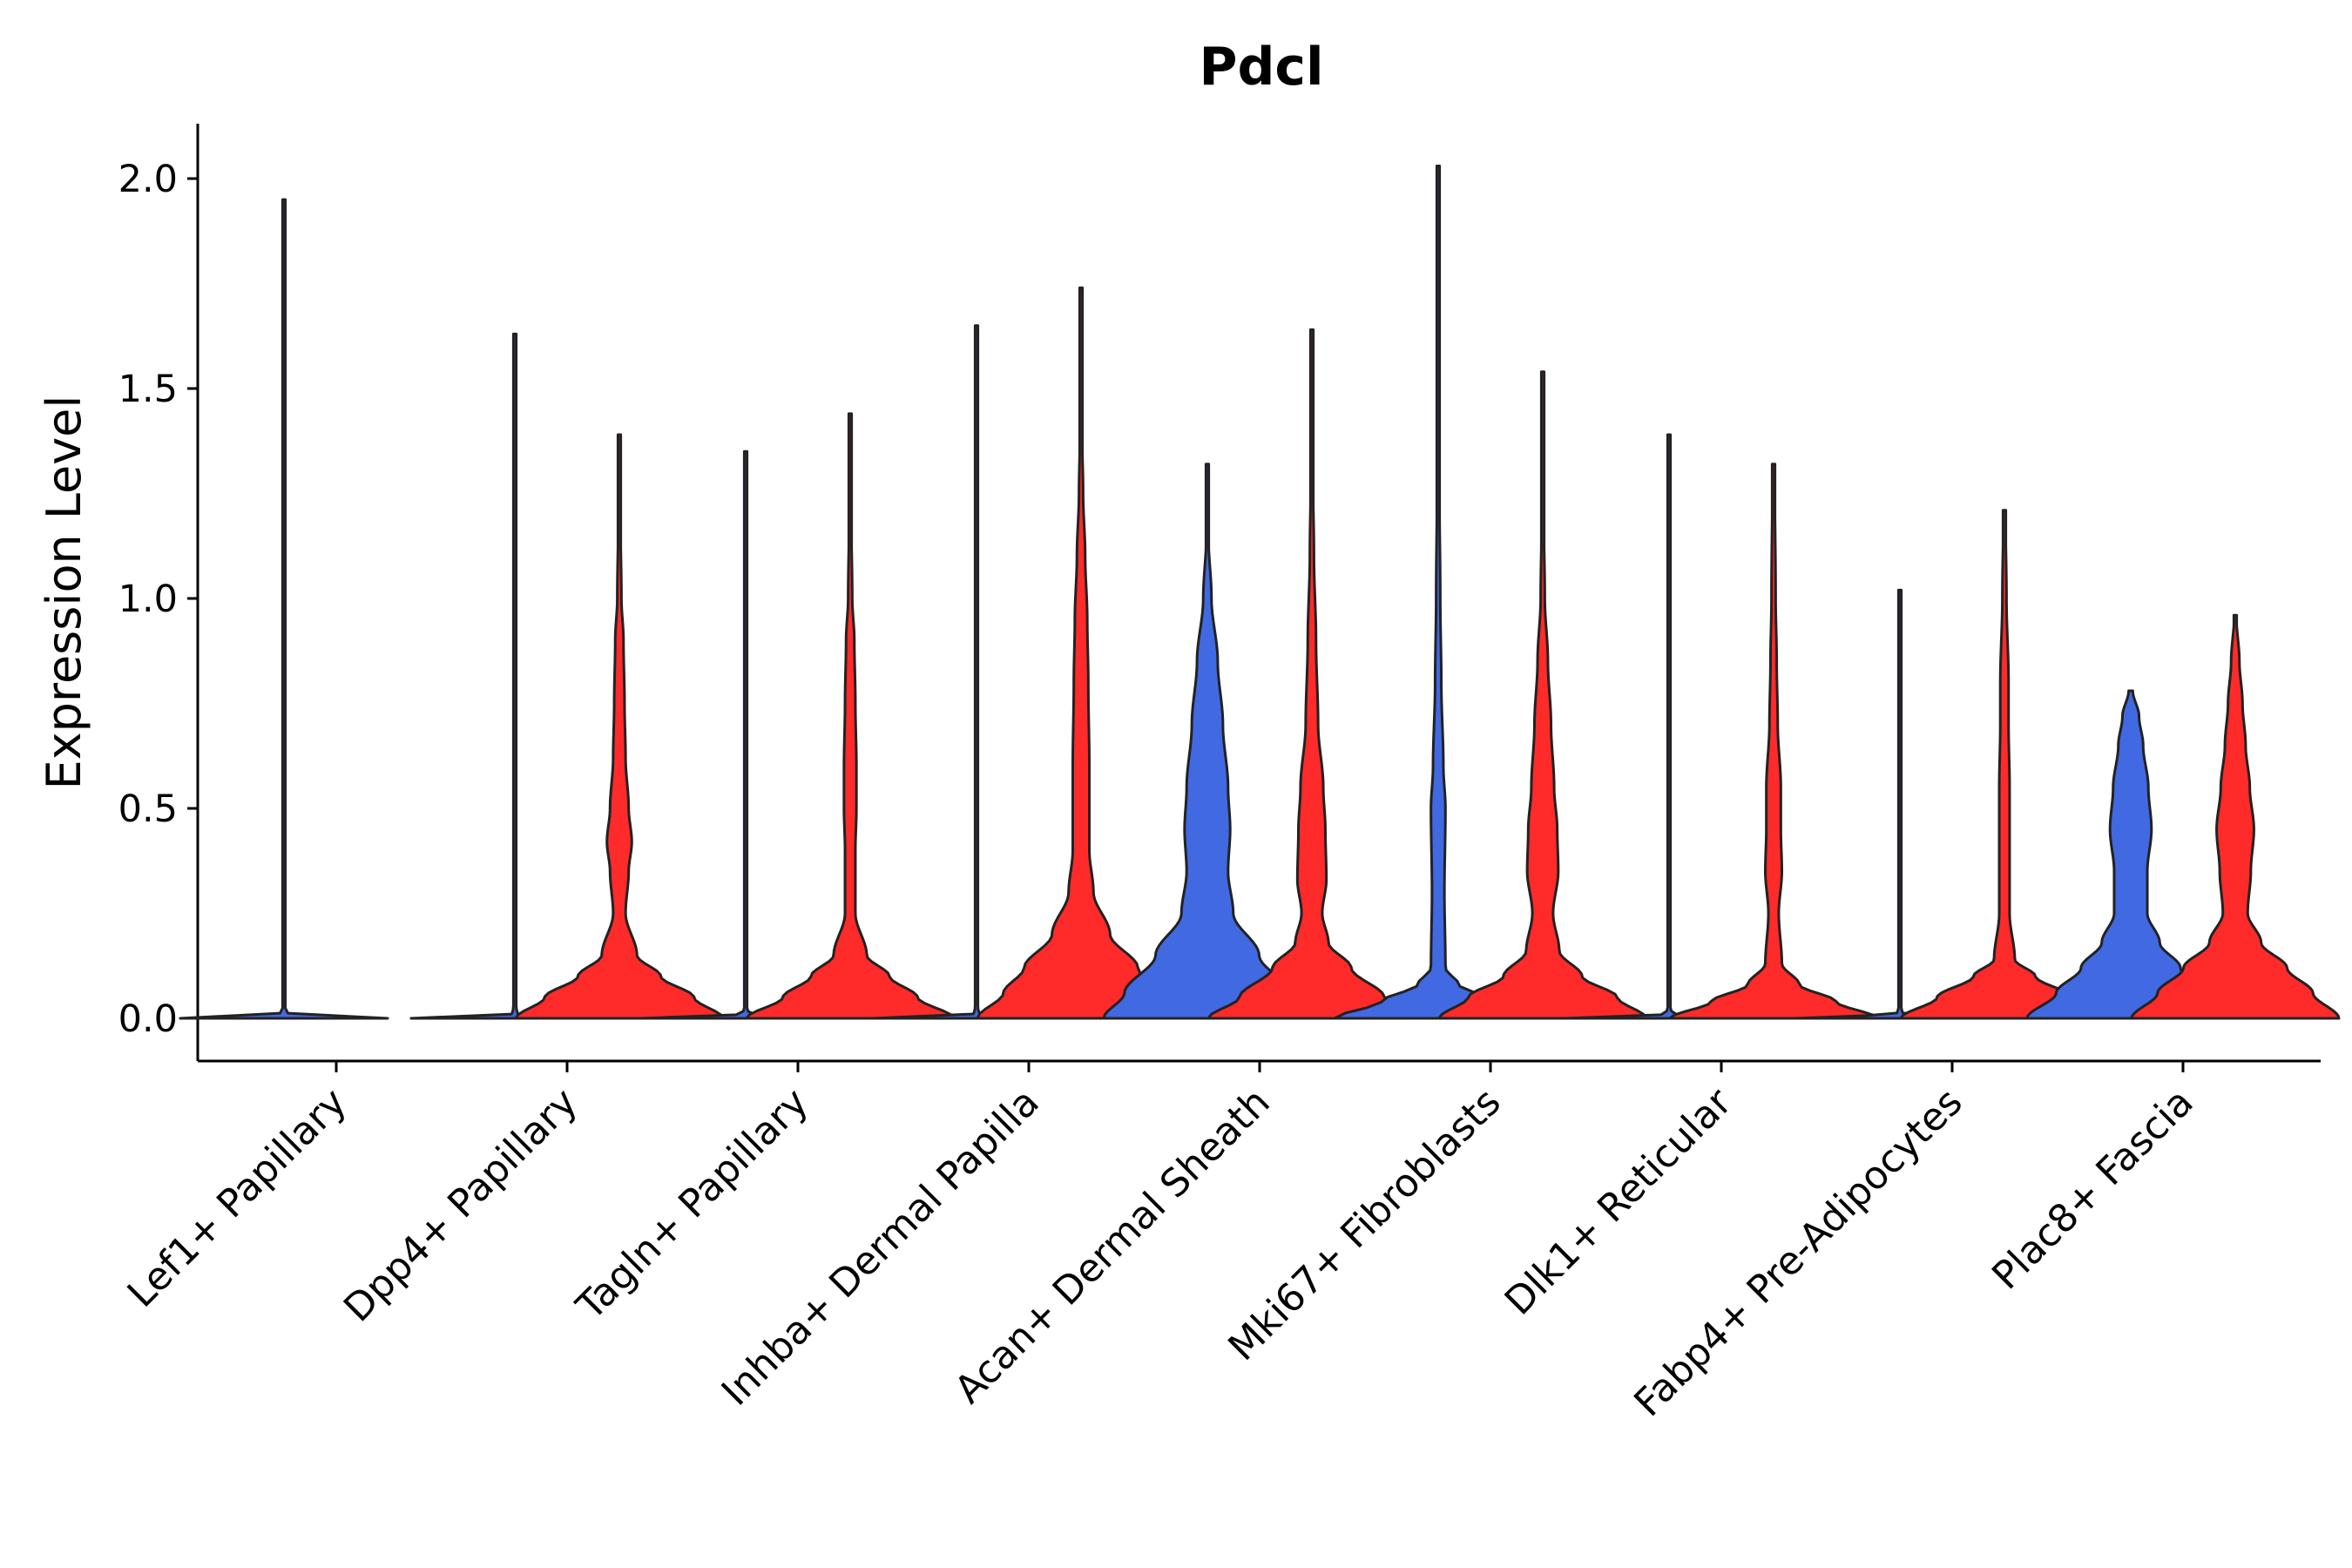  I want to click on x-tick-label: Lef1+ Papillary, so click(237, 1198).